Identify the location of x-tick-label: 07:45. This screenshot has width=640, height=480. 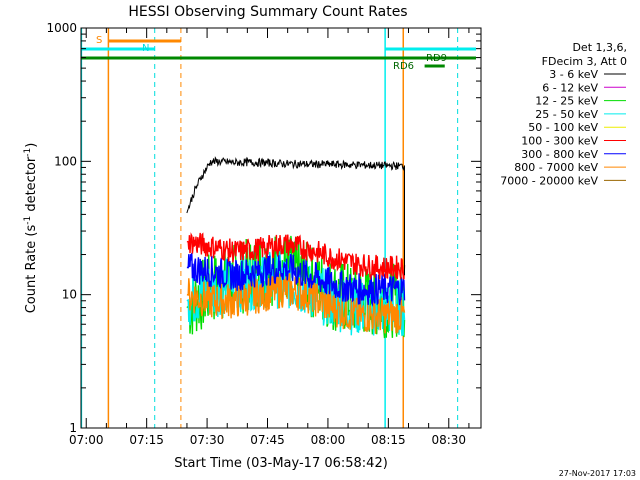
(267, 440).